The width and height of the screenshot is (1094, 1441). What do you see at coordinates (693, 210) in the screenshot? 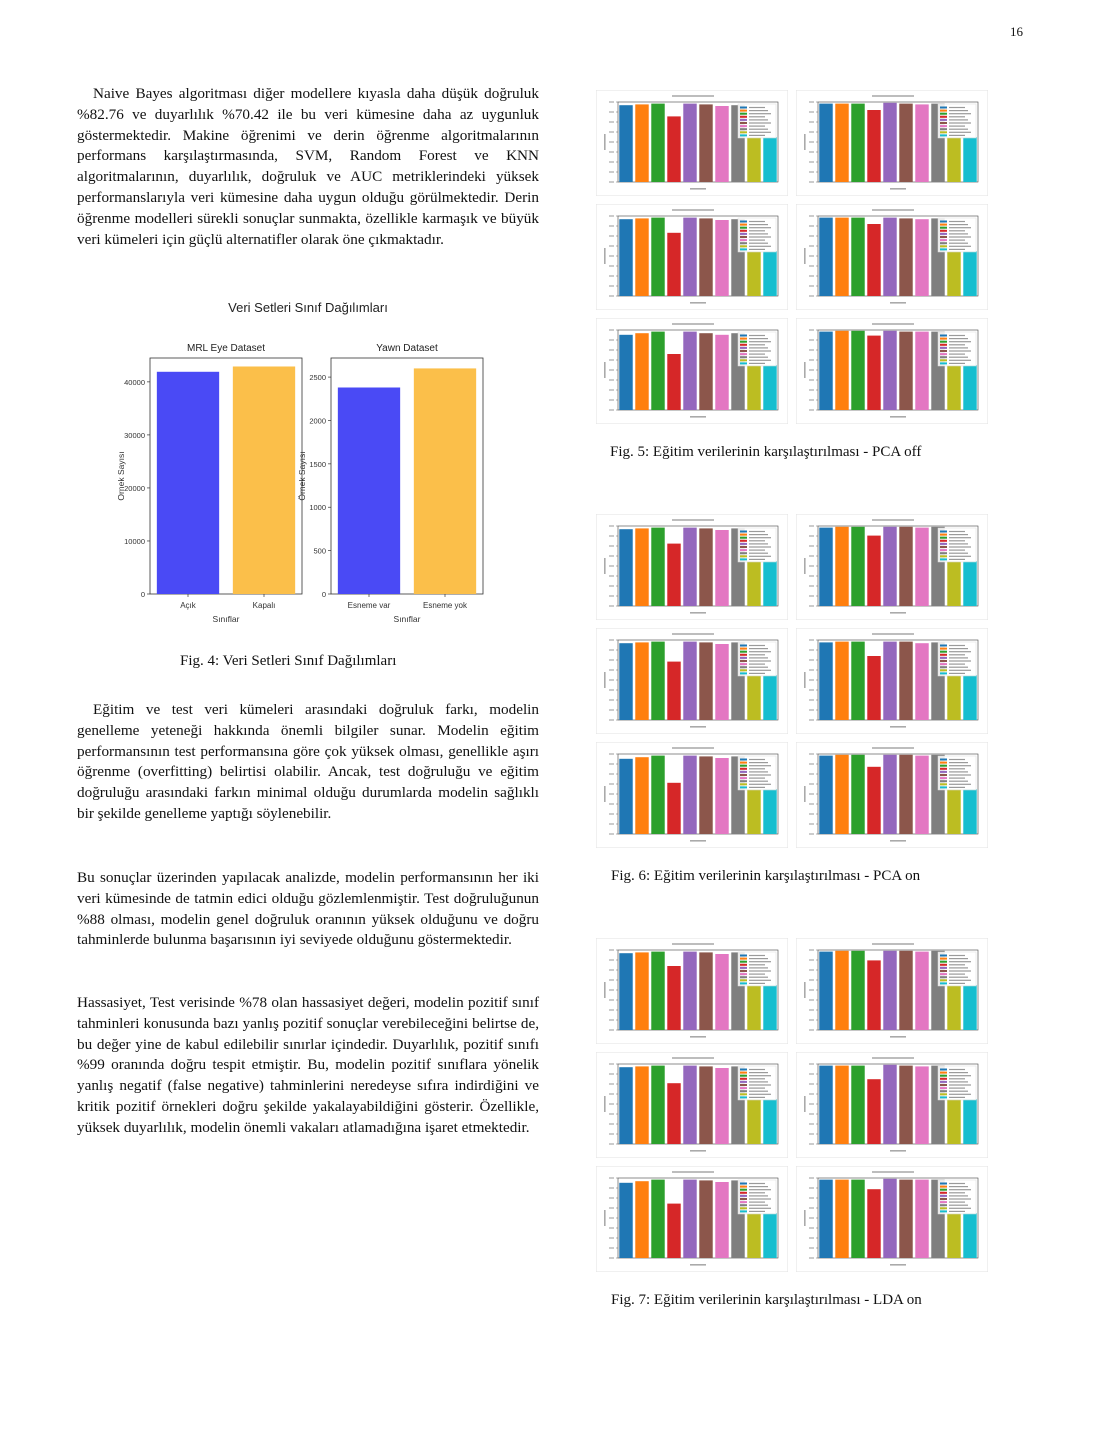
I see `panel-title-mark` at bounding box center [693, 210].